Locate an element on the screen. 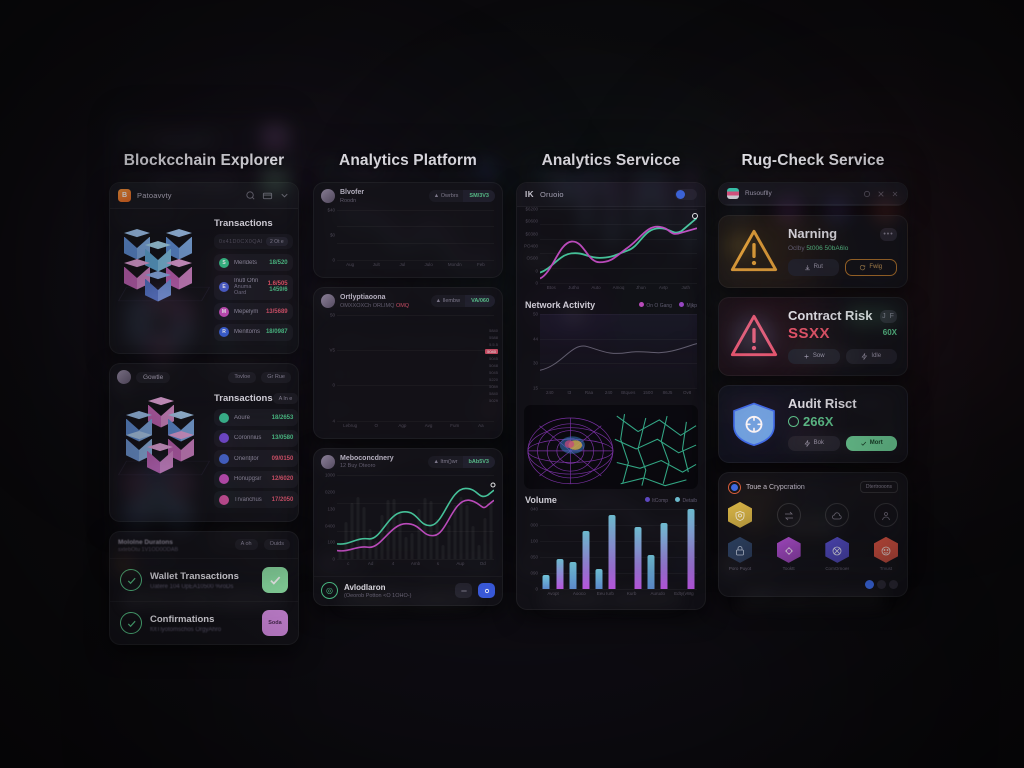 The image size is (1024, 768). y-tick: 0200 is located at coordinates (329, 492).